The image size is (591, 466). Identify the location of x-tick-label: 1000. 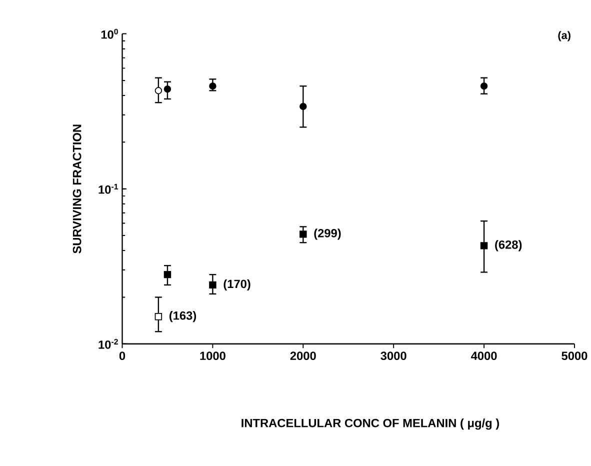
(213, 356).